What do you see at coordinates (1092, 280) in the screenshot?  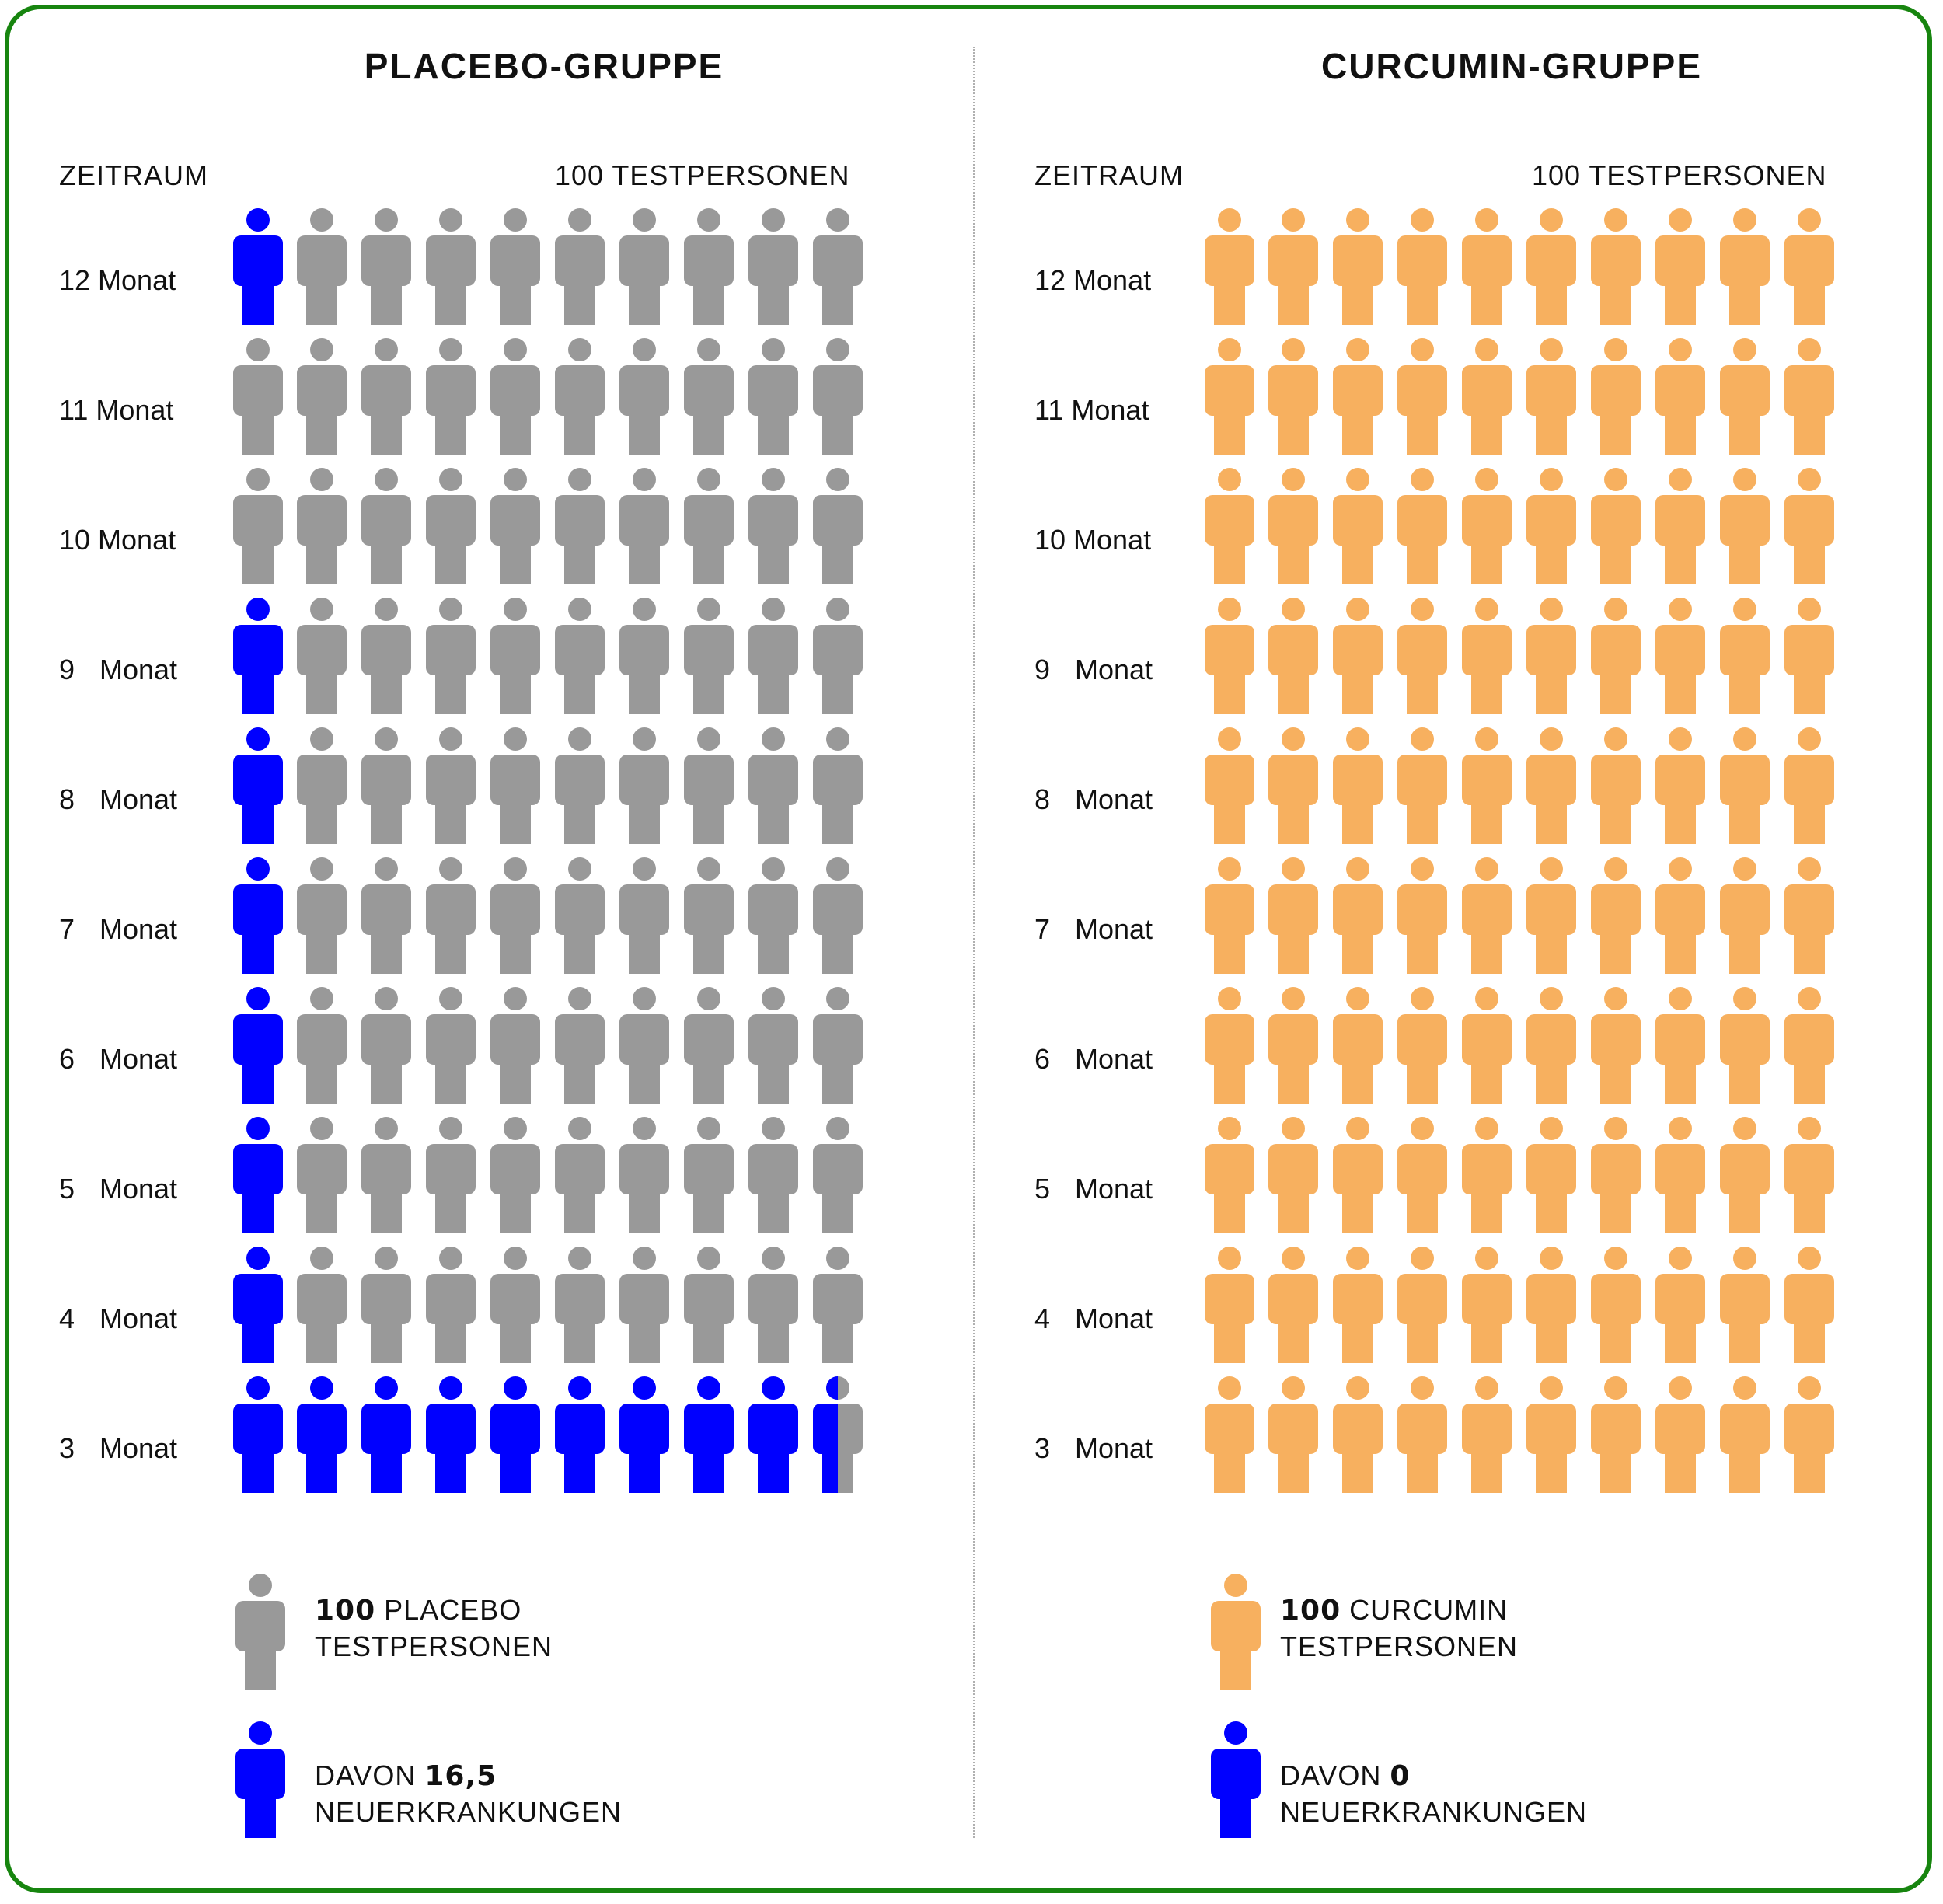 I see `row-label: 12 Monat` at bounding box center [1092, 280].